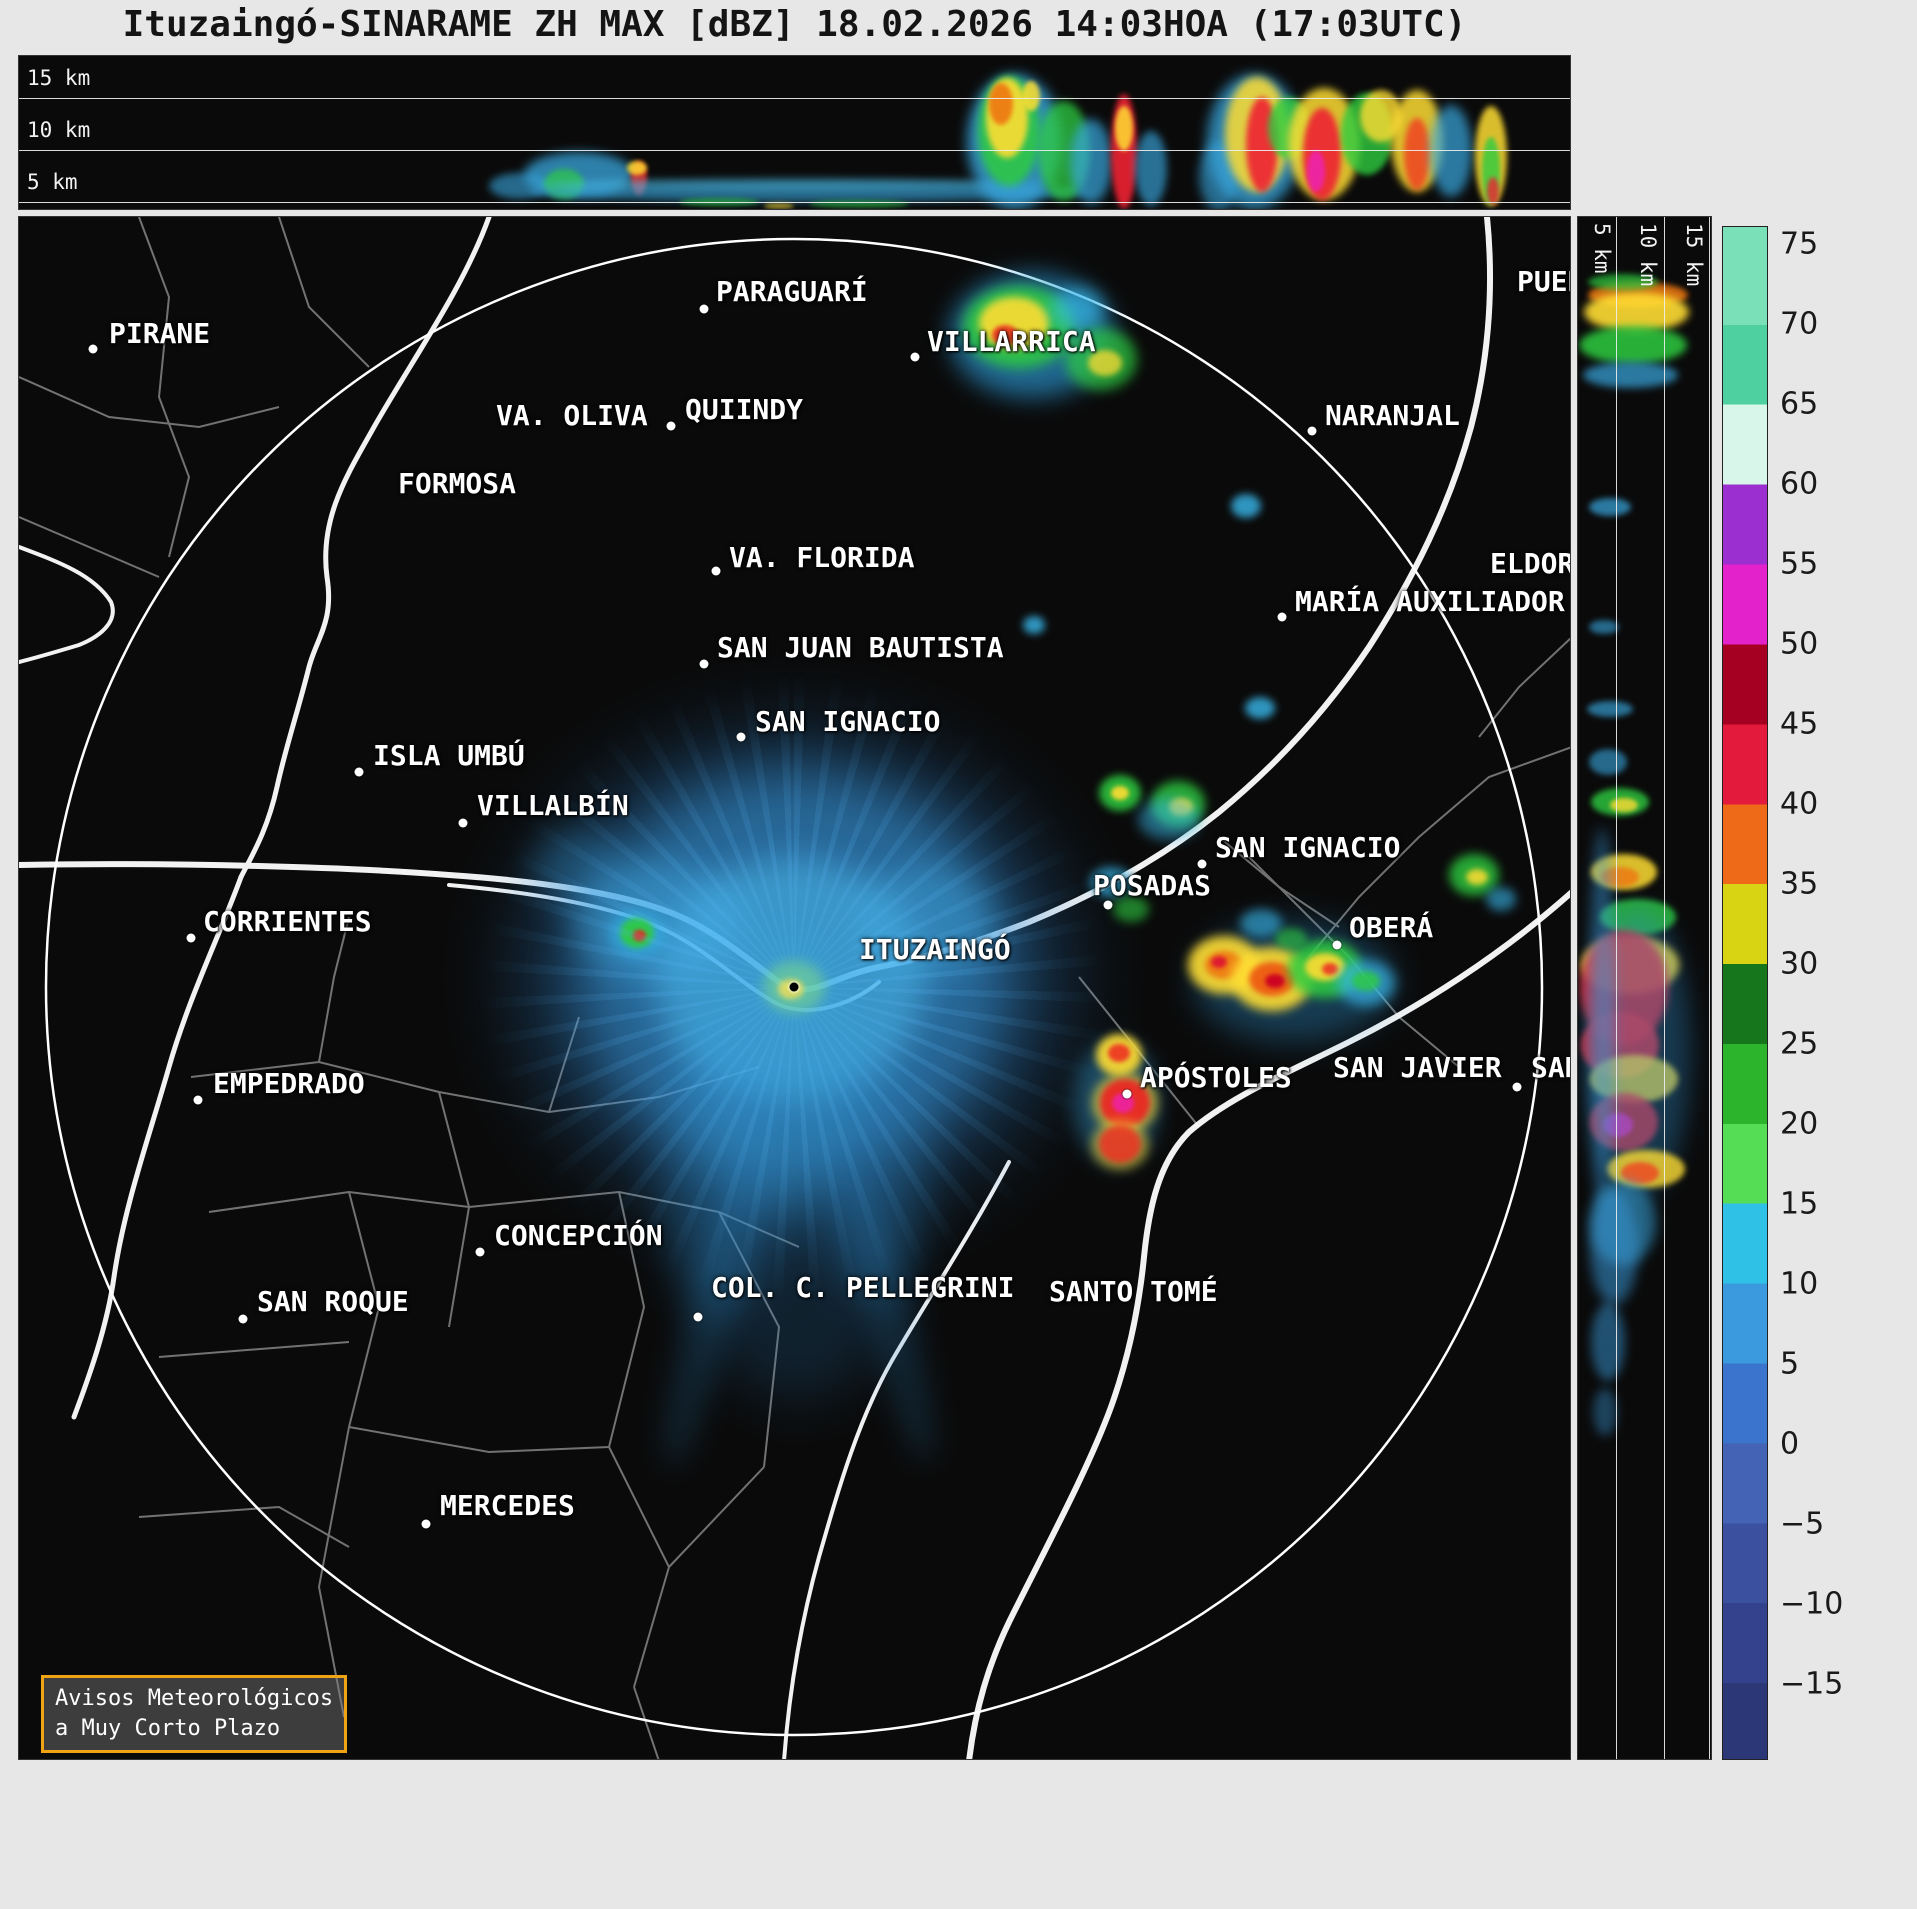 This screenshot has width=1917, height=1909. I want to click on colorbar-tick: 25, so click(1799, 1044).